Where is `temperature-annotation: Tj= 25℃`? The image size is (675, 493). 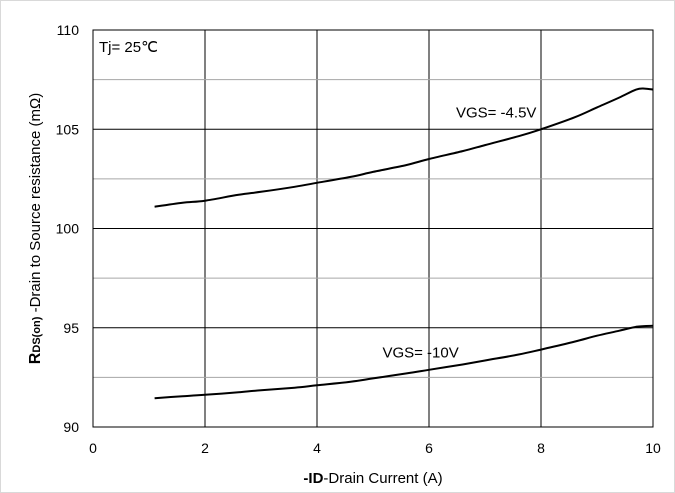 temperature-annotation: Tj= 25℃ is located at coordinates (128, 47).